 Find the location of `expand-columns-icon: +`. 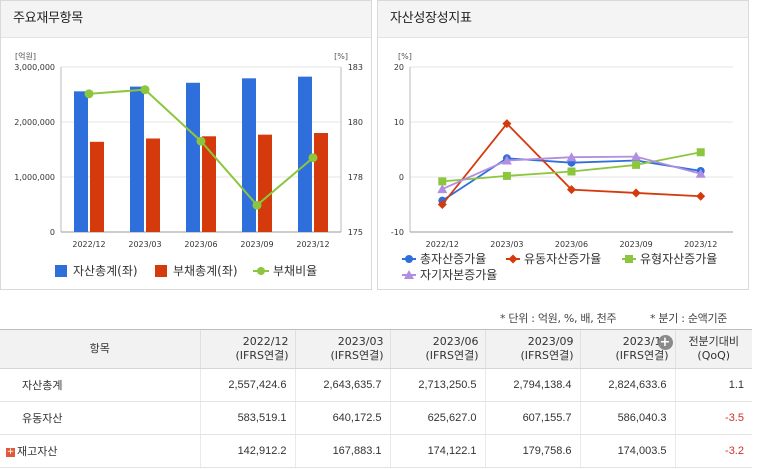

expand-columns-icon: + is located at coordinates (665, 342).